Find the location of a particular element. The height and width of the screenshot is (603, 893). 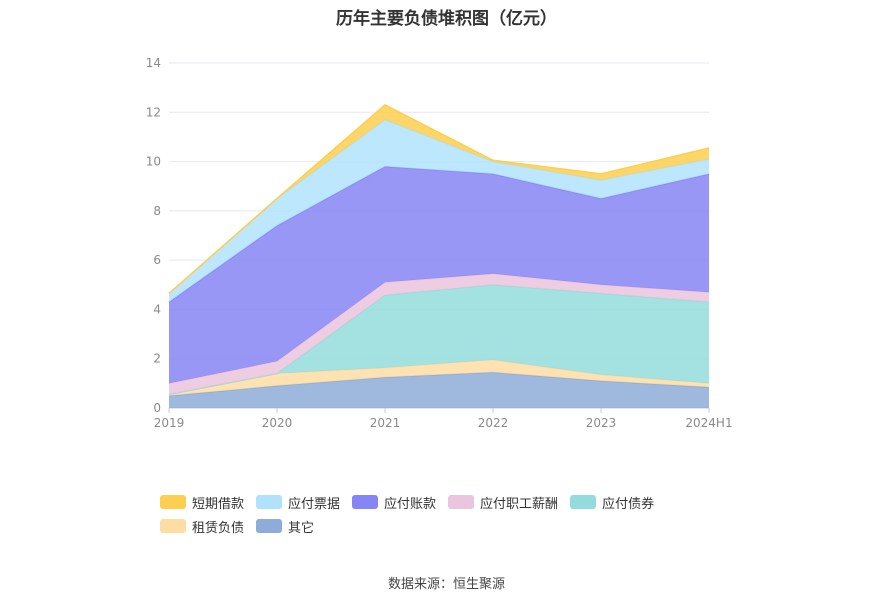

x-tick-label: 2023 is located at coordinates (601, 423).